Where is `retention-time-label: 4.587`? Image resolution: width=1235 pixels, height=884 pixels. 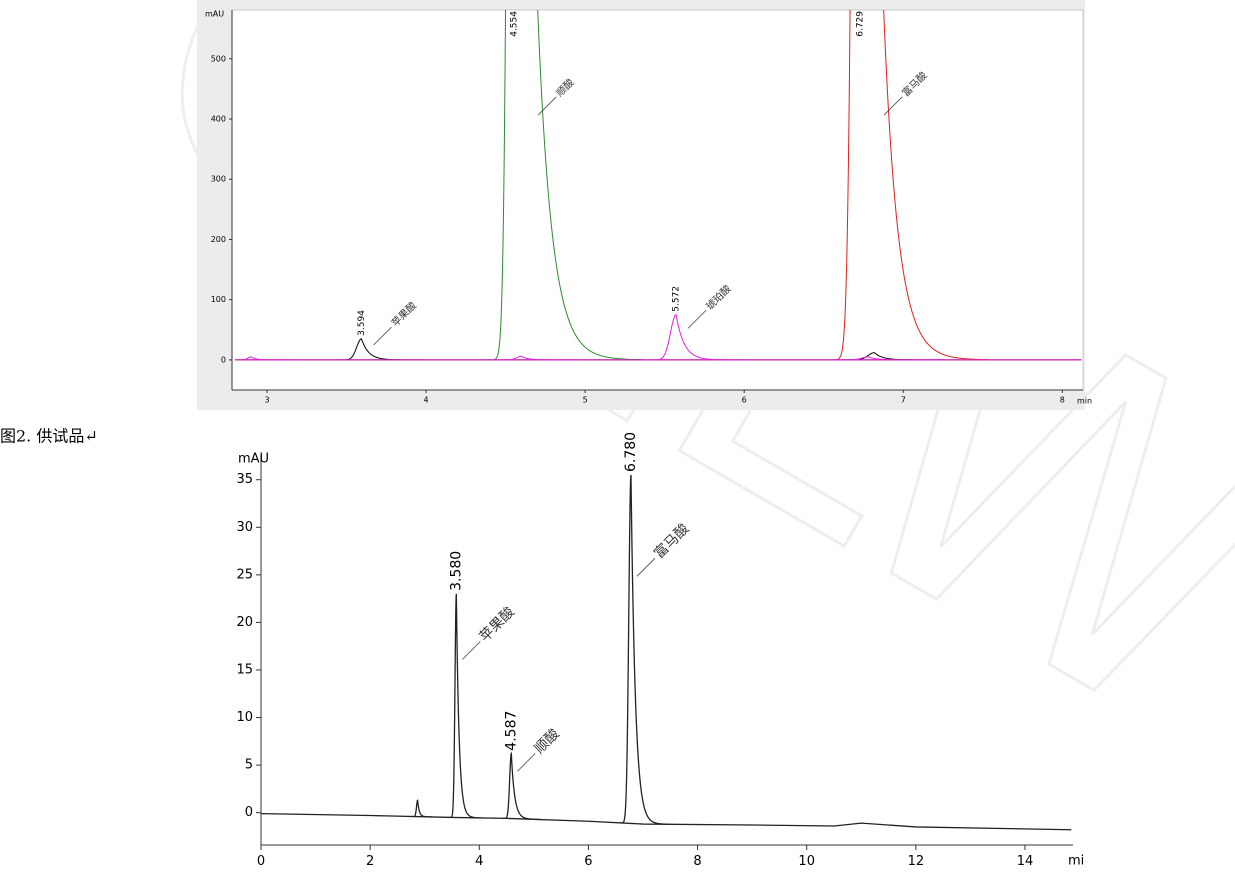
retention-time-label: 4.587 is located at coordinates (511, 731).